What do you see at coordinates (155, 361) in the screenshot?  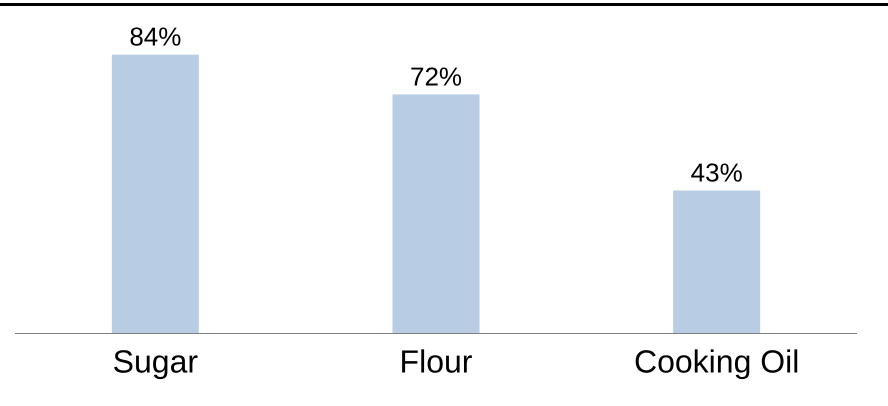 I see `x-tick-label: Sugar` at bounding box center [155, 361].